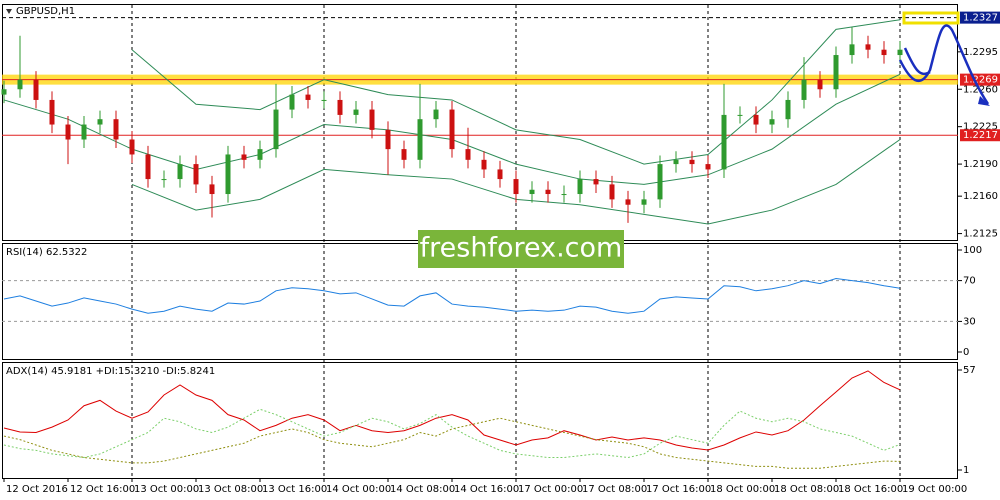  What do you see at coordinates (980, 164) in the screenshot?
I see `y-tick-label: 1.2190` at bounding box center [980, 164].